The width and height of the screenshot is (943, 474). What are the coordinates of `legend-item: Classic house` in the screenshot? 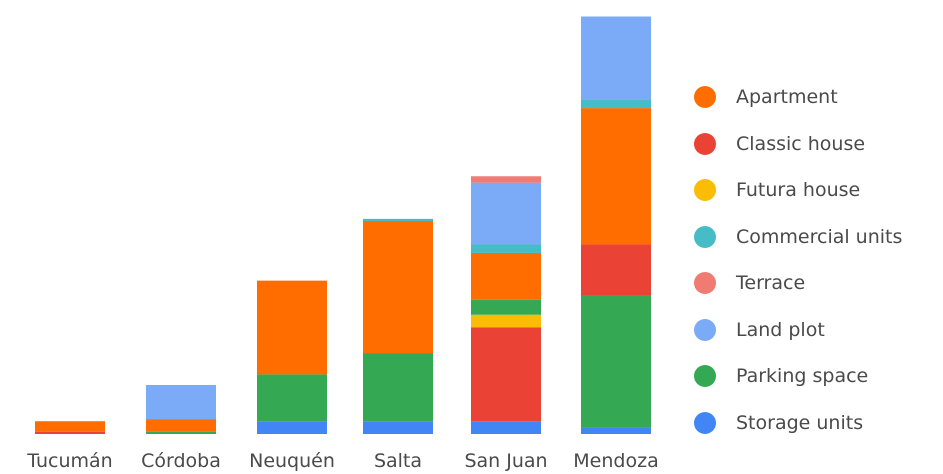 It's located at (798, 144).